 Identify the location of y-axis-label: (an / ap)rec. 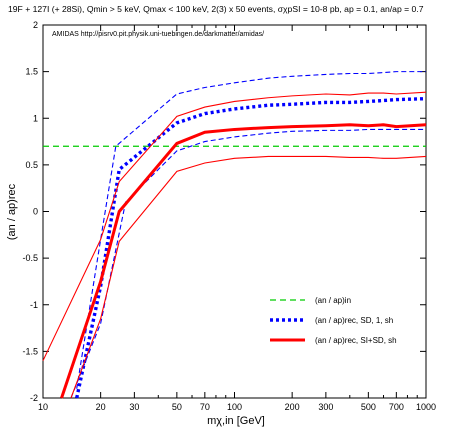
(12, 211).